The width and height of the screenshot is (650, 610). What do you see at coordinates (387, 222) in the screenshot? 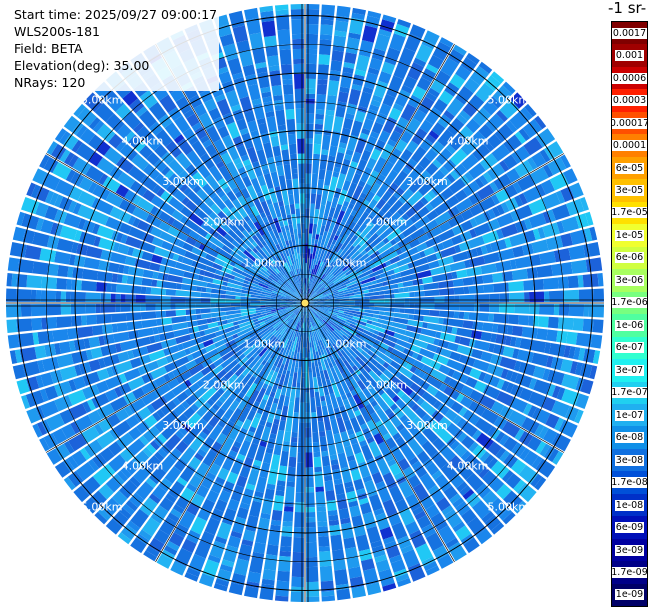
I see `range-label: 2.00km` at bounding box center [387, 222].